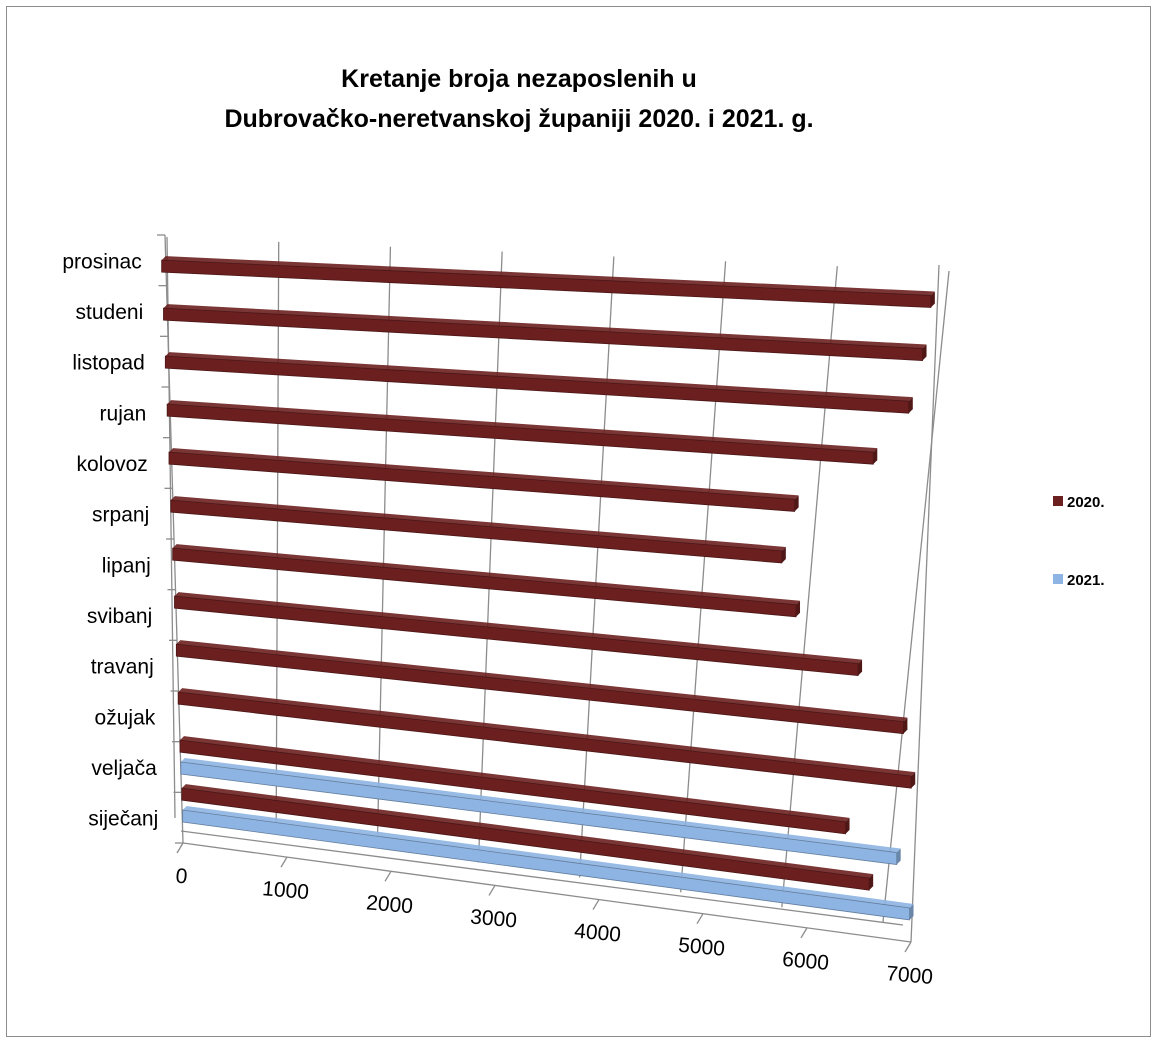 The height and width of the screenshot is (1043, 1157). Describe the element at coordinates (110, 312) in the screenshot. I see `y-tick-label: studeni` at that location.